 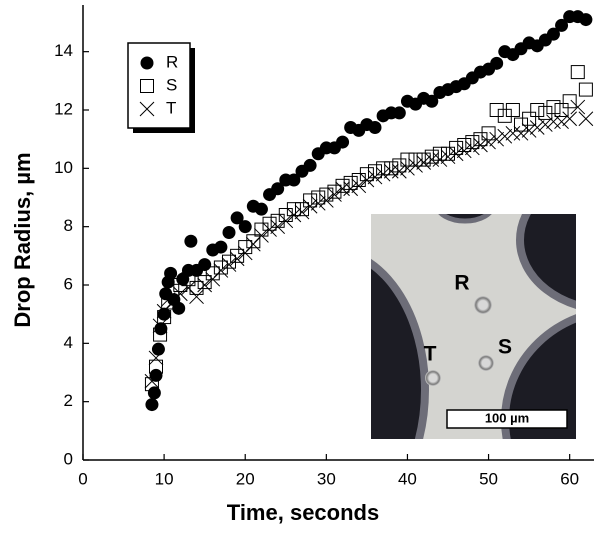 What do you see at coordinates (407, 478) in the screenshot?
I see `x-tick-label: 40` at bounding box center [407, 478].